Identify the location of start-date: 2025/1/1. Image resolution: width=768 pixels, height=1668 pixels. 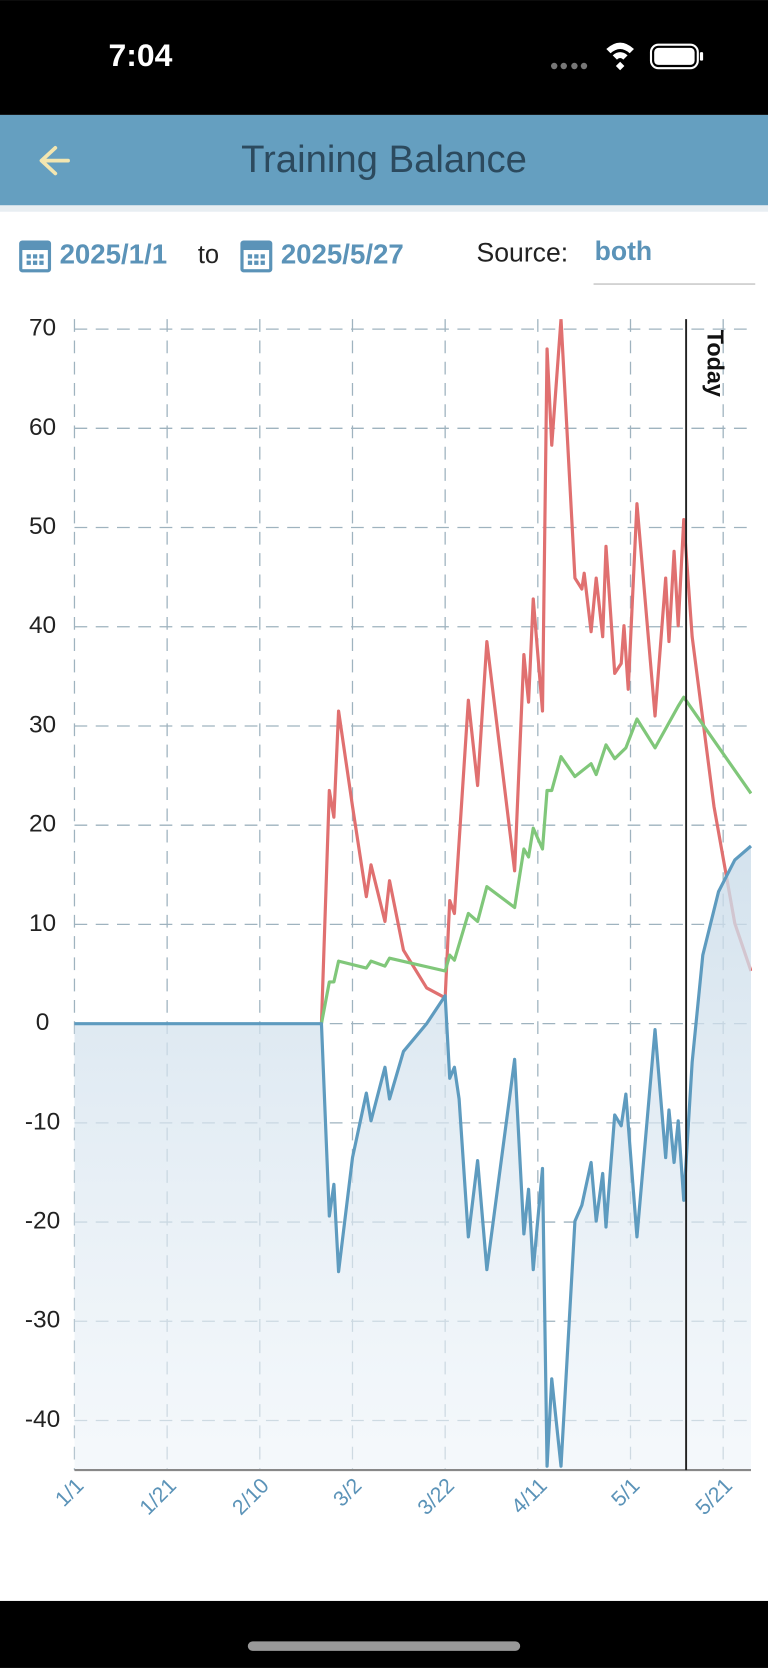
(114, 254).